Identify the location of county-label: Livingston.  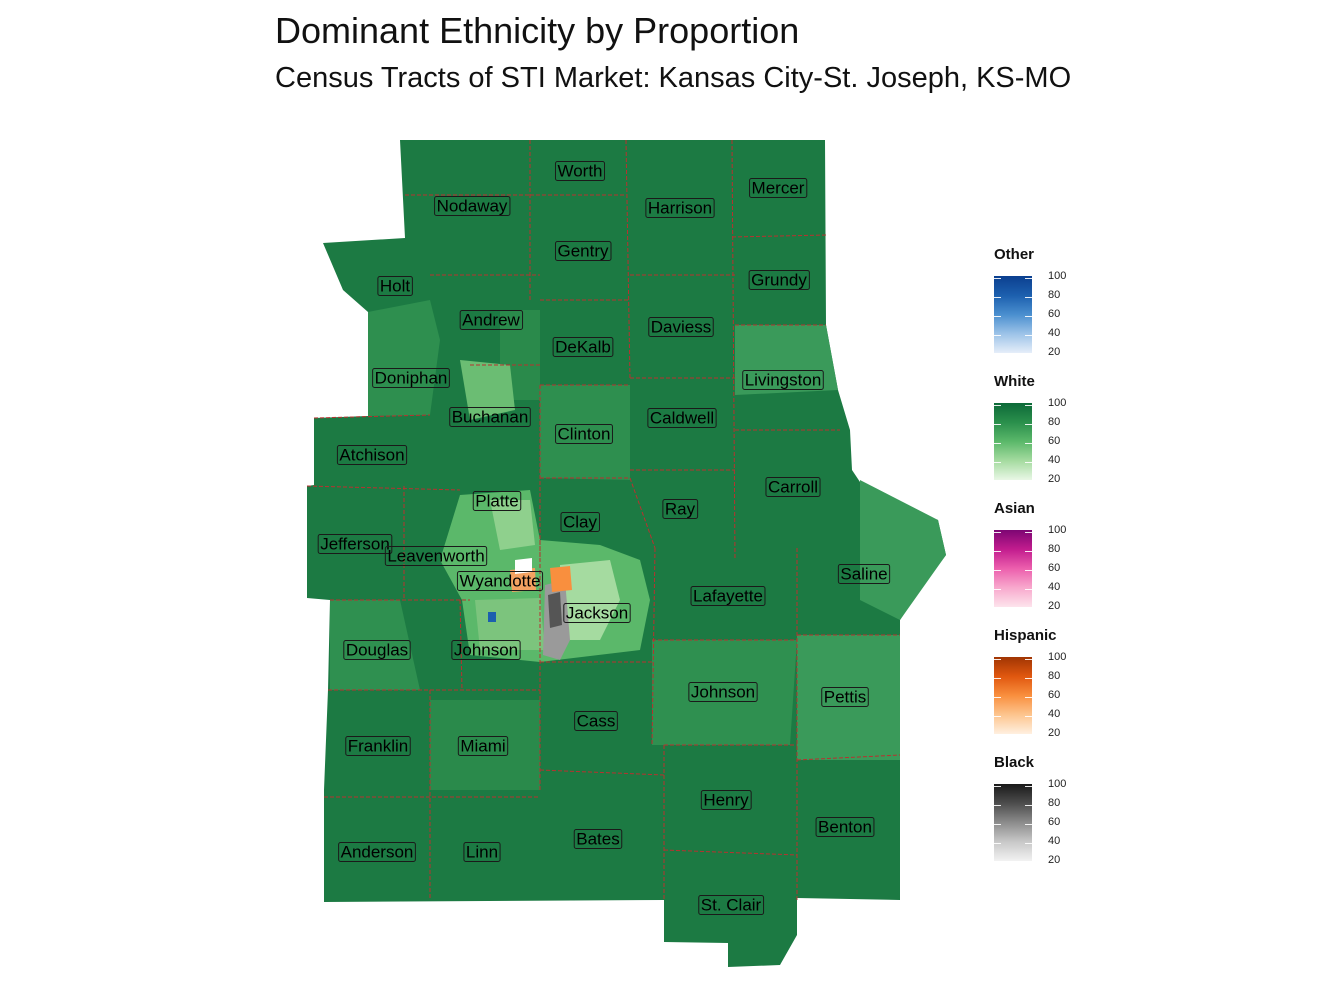
(783, 380).